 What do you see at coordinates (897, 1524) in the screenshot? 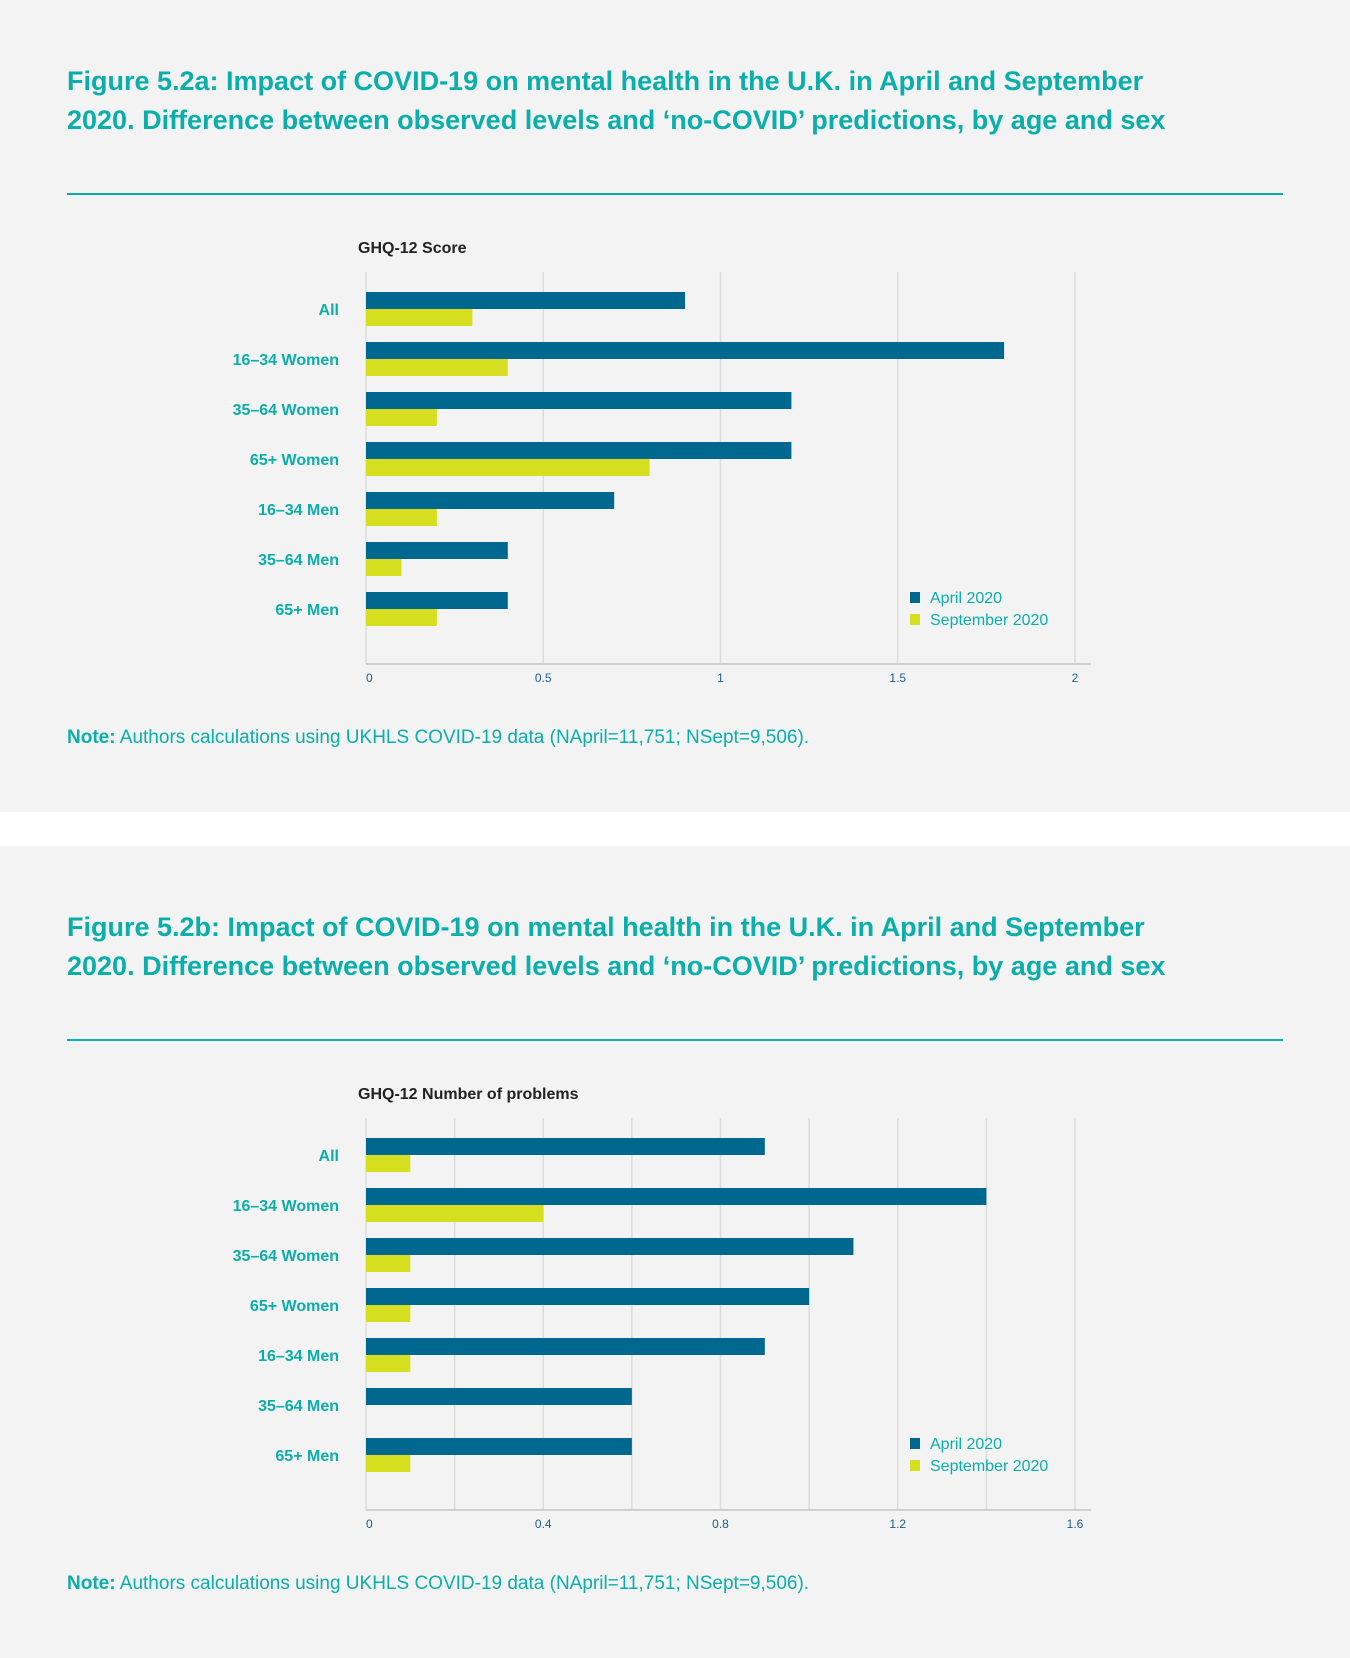
I see `x-tick-label: 1.2` at bounding box center [897, 1524].